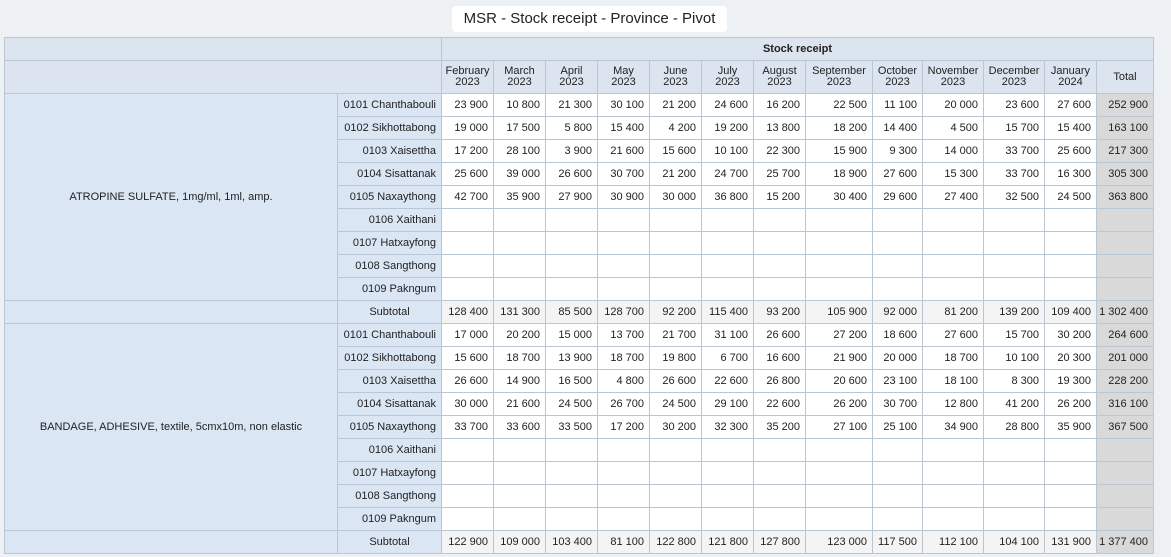 The height and width of the screenshot is (557, 1171). I want to click on value-cell: 14 400, so click(897, 128).